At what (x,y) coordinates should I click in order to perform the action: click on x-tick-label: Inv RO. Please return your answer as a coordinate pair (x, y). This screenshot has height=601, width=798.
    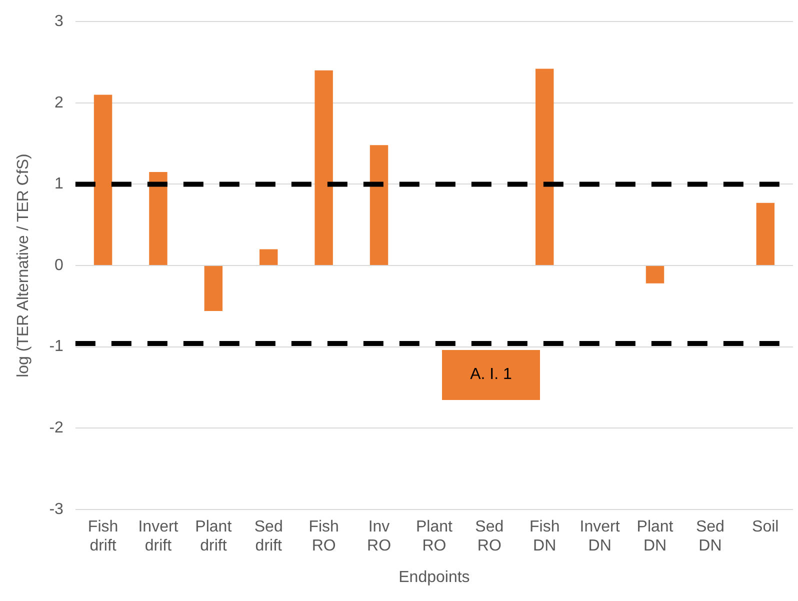
    Looking at the image, I should click on (379, 536).